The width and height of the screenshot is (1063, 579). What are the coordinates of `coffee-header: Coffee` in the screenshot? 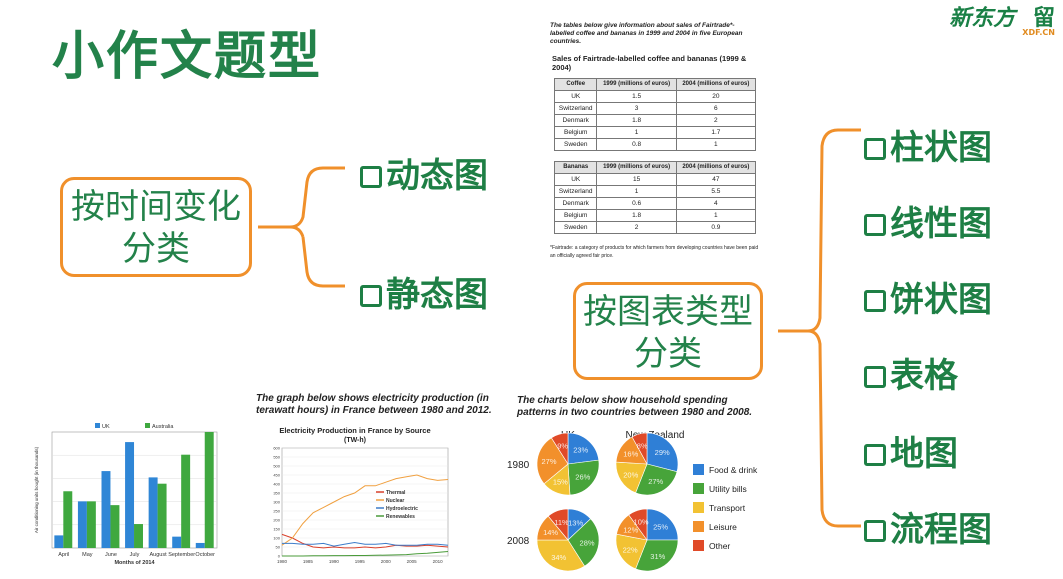 It's located at (575, 84).